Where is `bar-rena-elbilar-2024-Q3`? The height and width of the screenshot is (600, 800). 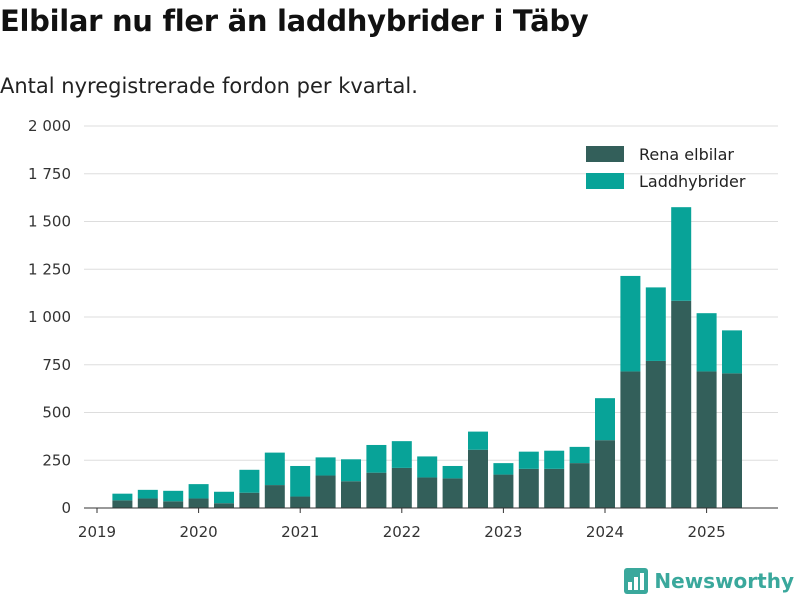
bar-rena-elbilar-2024-Q3 is located at coordinates (655, 434).